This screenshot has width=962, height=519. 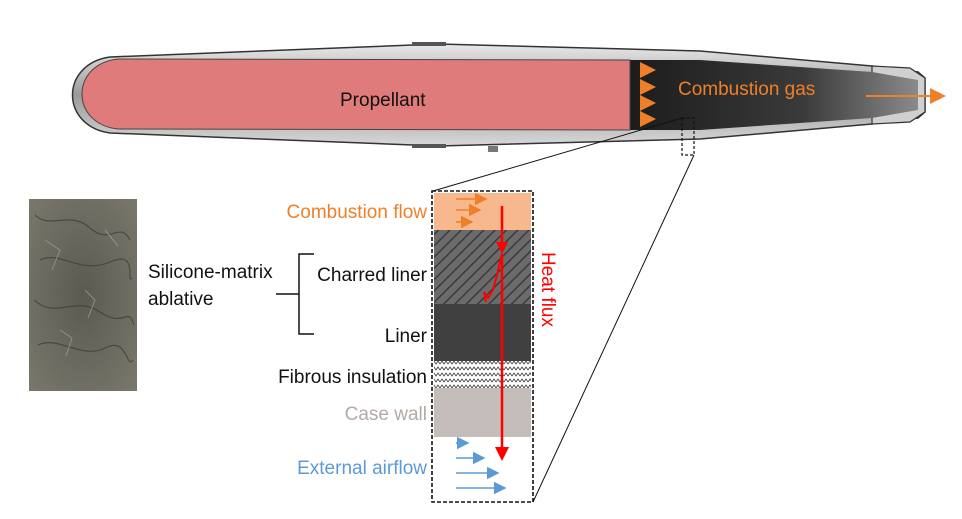 I want to click on charred-liner-layer, so click(x=482, y=267).